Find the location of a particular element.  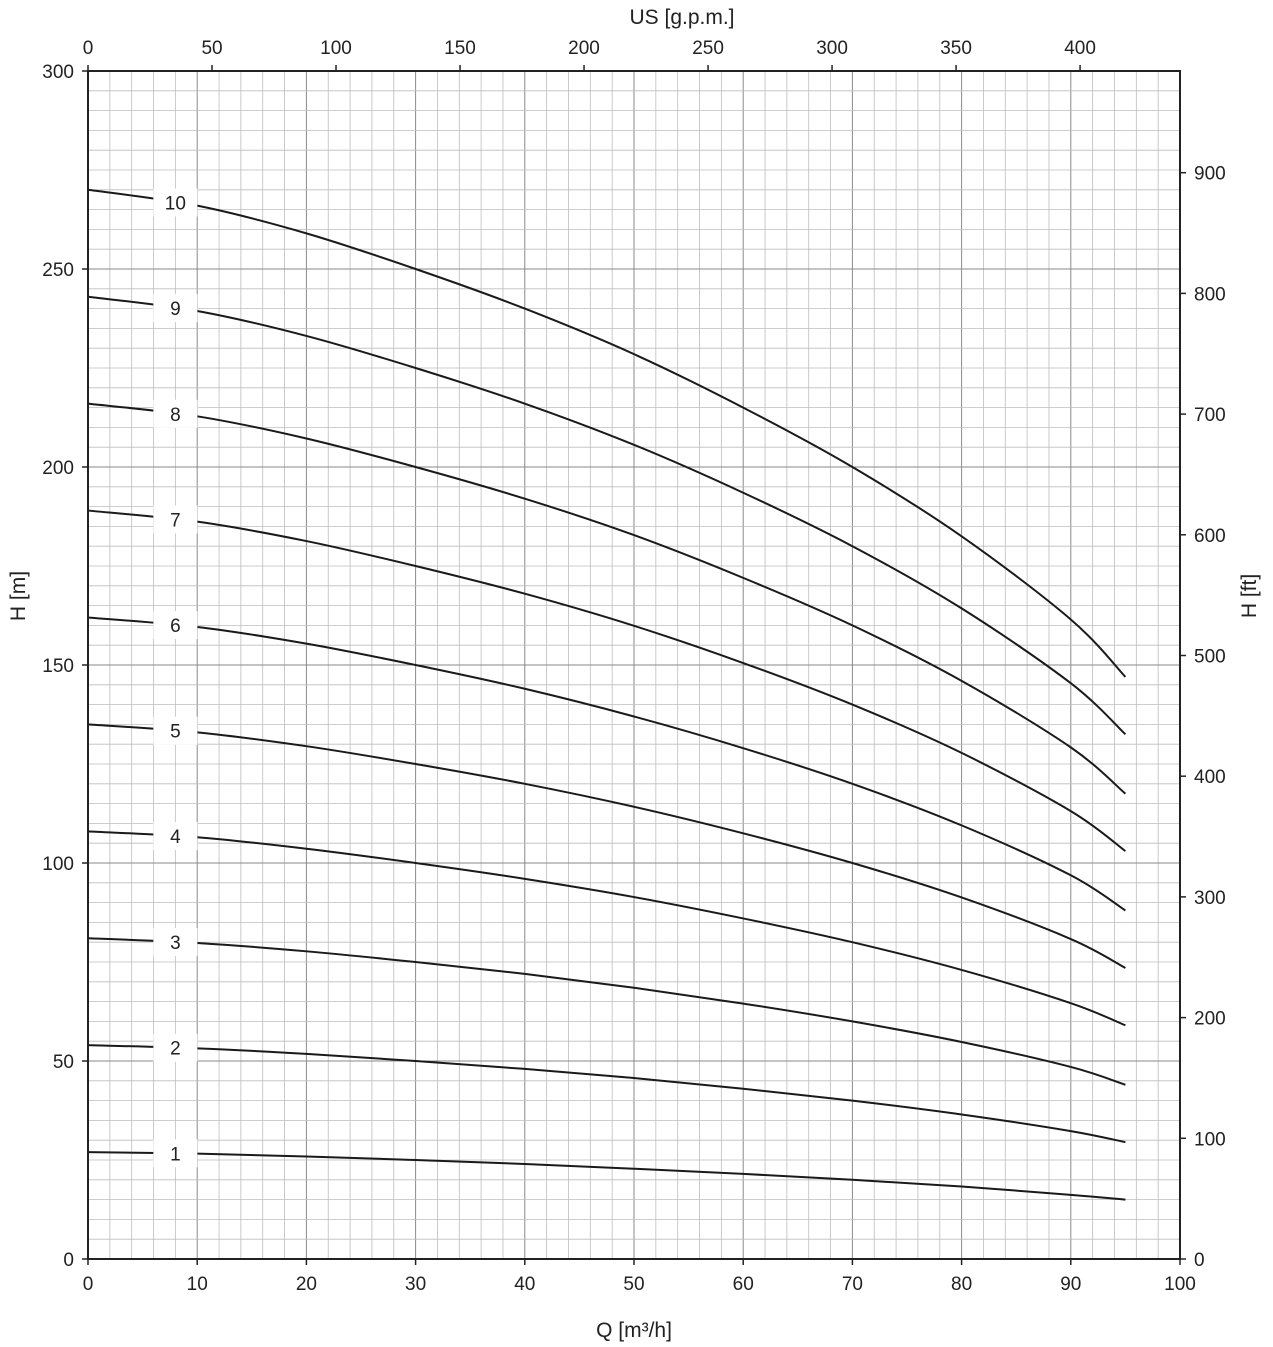

x2-tick-label: 300 is located at coordinates (832, 48).